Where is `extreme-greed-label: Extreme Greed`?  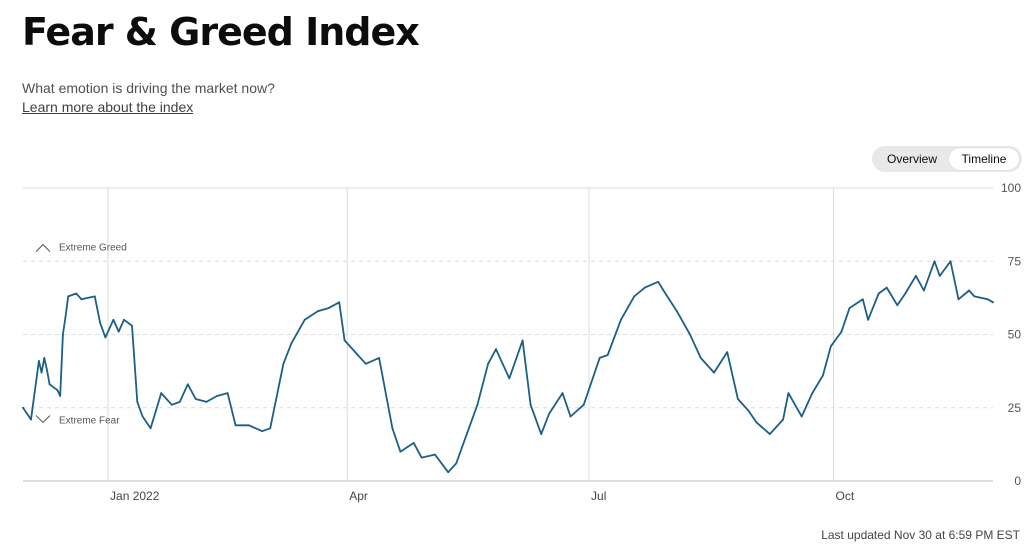
extreme-greed-label: Extreme Greed is located at coordinates (93, 248).